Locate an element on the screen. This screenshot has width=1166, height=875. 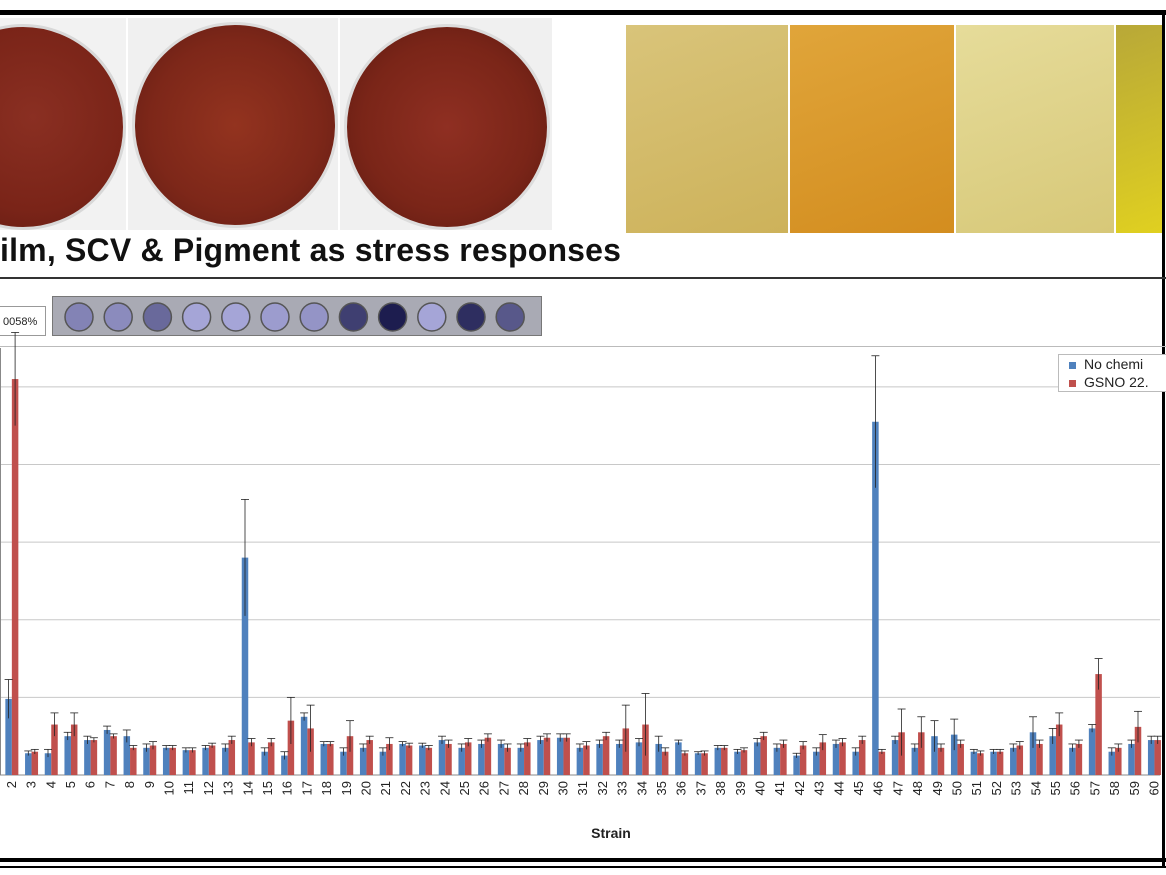
x-tick-label: 49 is located at coordinates (937, 788).